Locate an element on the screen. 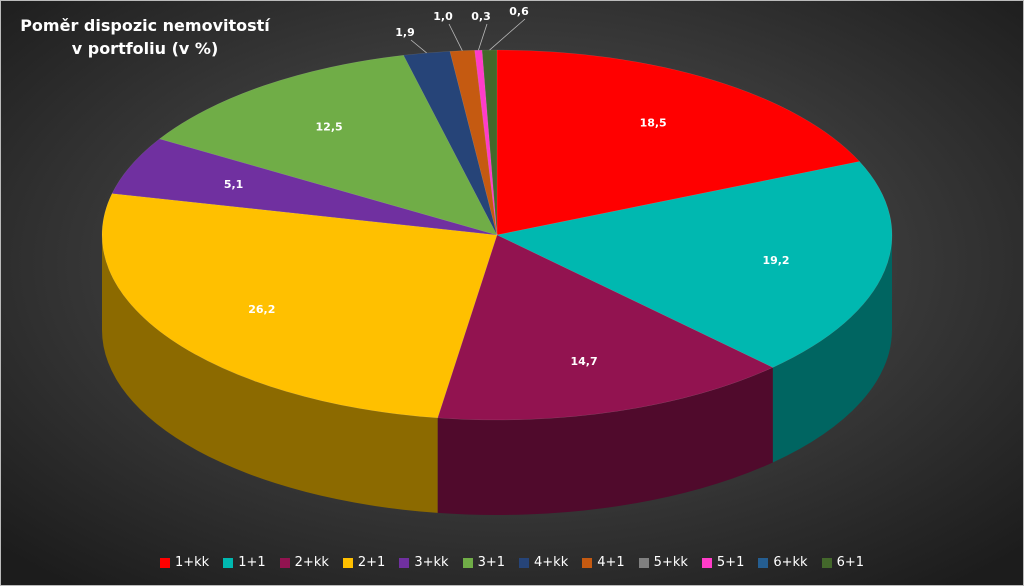 Image resolution: width=1024 pixels, height=586 pixels. legend-item: 1+1 is located at coordinates (244, 562).